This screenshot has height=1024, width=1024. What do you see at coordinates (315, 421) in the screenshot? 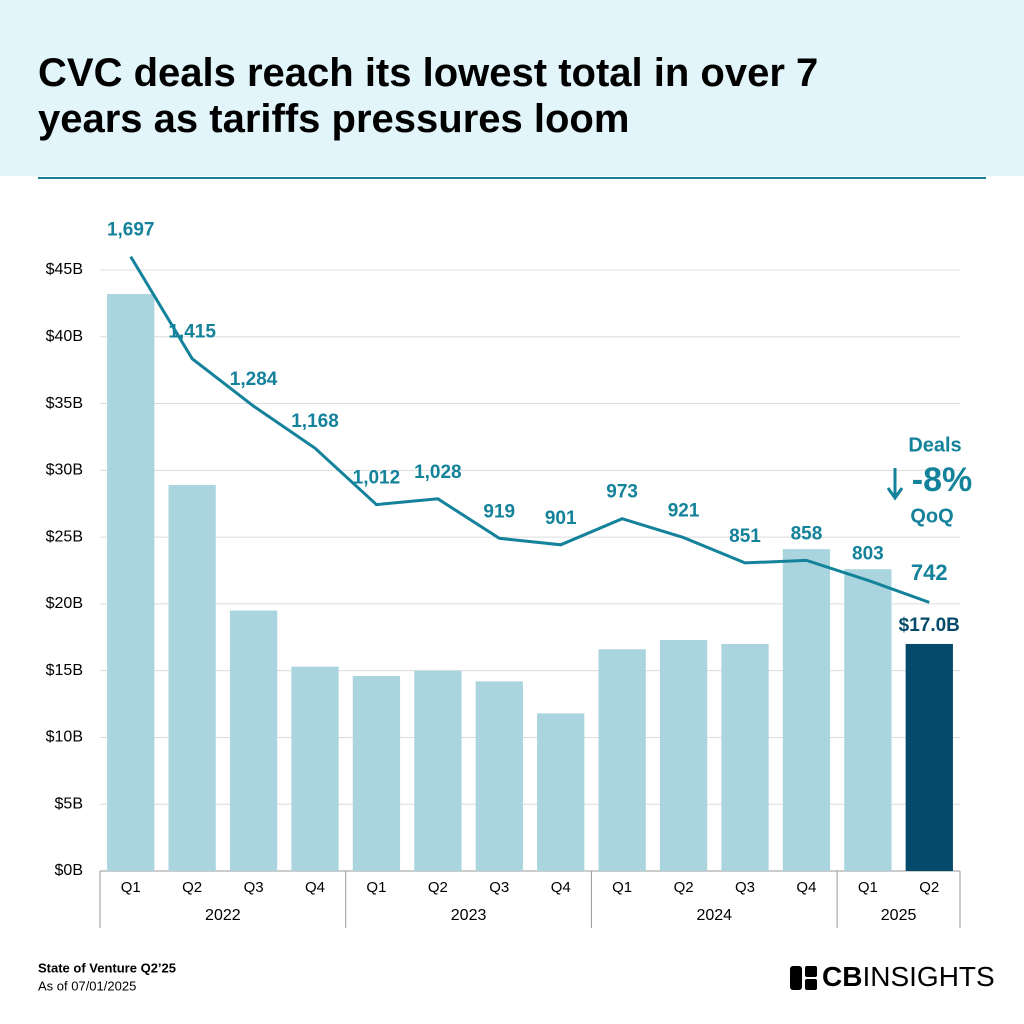
I see `line-value-label: 1,168` at bounding box center [315, 421].